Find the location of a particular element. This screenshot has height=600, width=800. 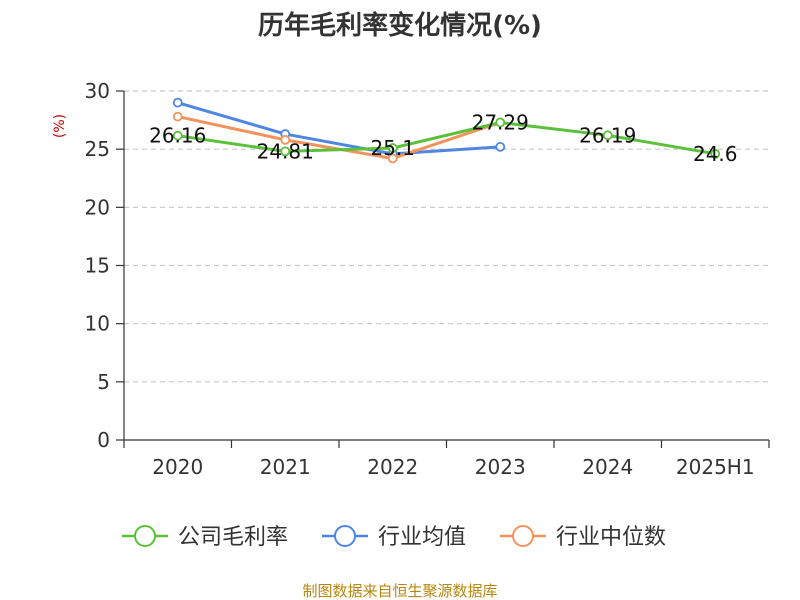

data-label: 24.6 is located at coordinates (715, 154).